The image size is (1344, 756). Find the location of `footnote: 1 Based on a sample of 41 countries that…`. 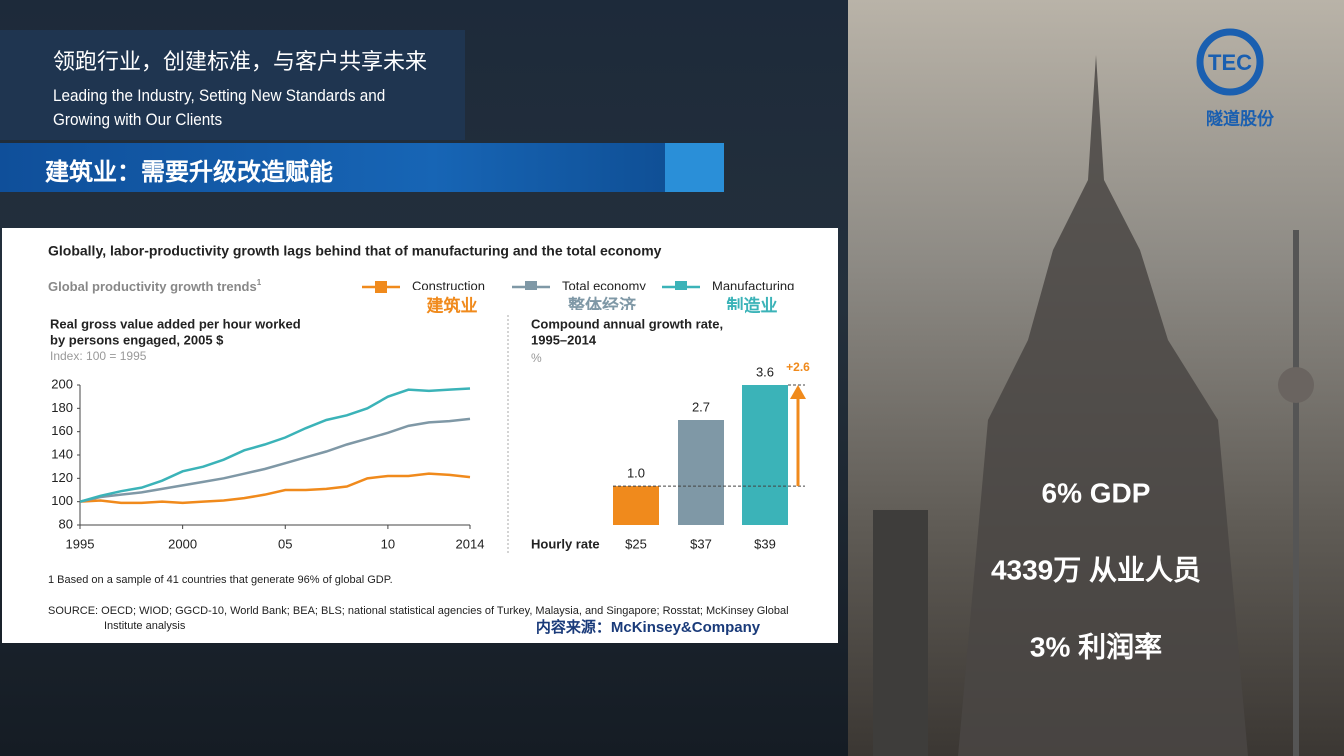

footnote: 1 Based on a sample of 41 countries that… is located at coordinates (220, 580).